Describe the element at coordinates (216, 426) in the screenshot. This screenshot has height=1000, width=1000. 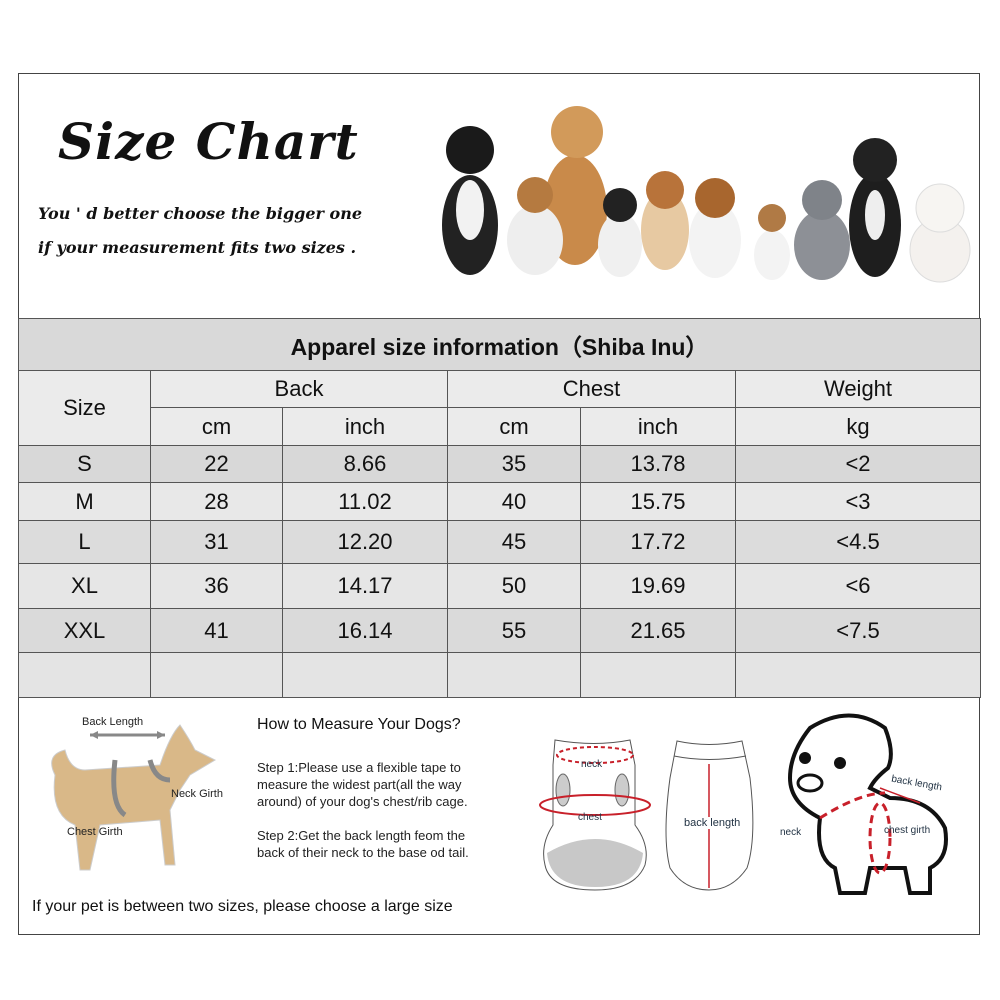
I see `unit-back-cm: cm` at that location.